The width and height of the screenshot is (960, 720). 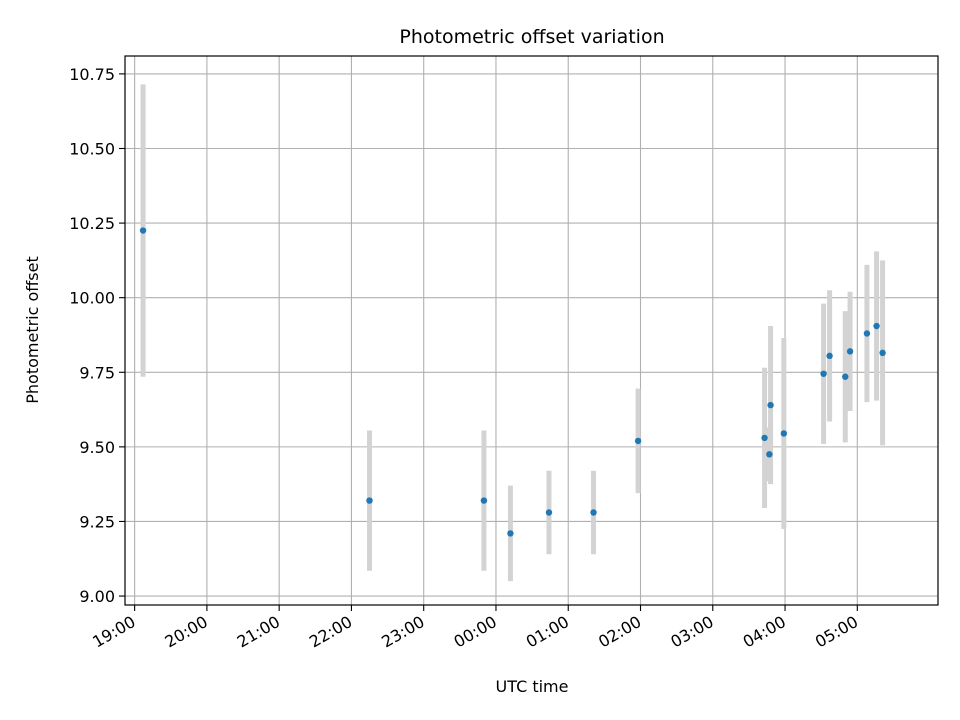 What do you see at coordinates (92, 298) in the screenshot?
I see `y-tick-label: 10.00` at bounding box center [92, 298].